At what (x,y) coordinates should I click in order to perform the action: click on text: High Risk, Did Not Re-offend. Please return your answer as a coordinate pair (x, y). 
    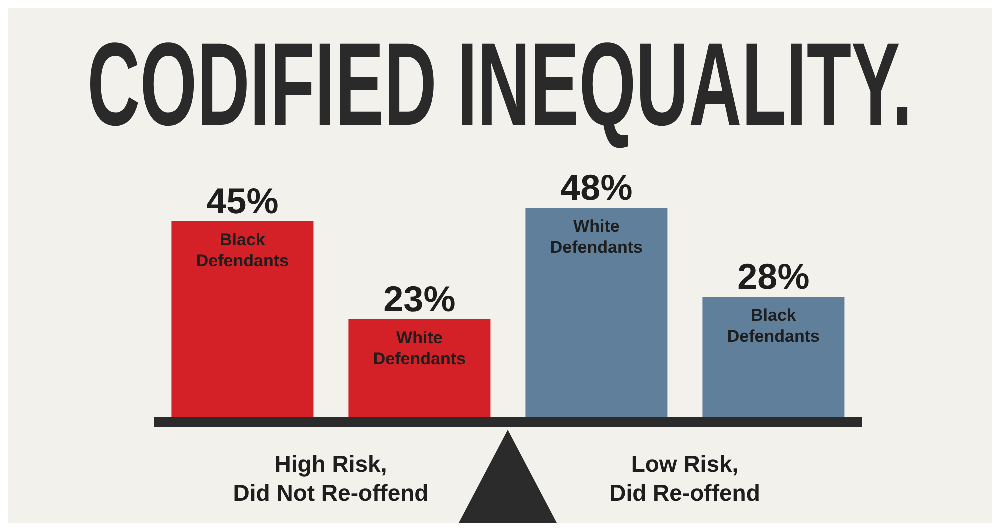
    Looking at the image, I should click on (331, 479).